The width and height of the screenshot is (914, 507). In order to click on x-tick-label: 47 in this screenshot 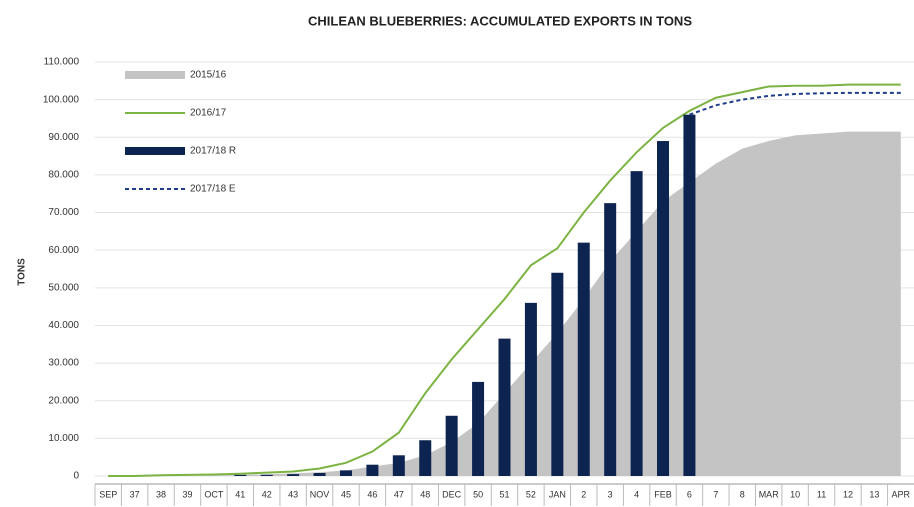, I will do `click(399, 494)`.